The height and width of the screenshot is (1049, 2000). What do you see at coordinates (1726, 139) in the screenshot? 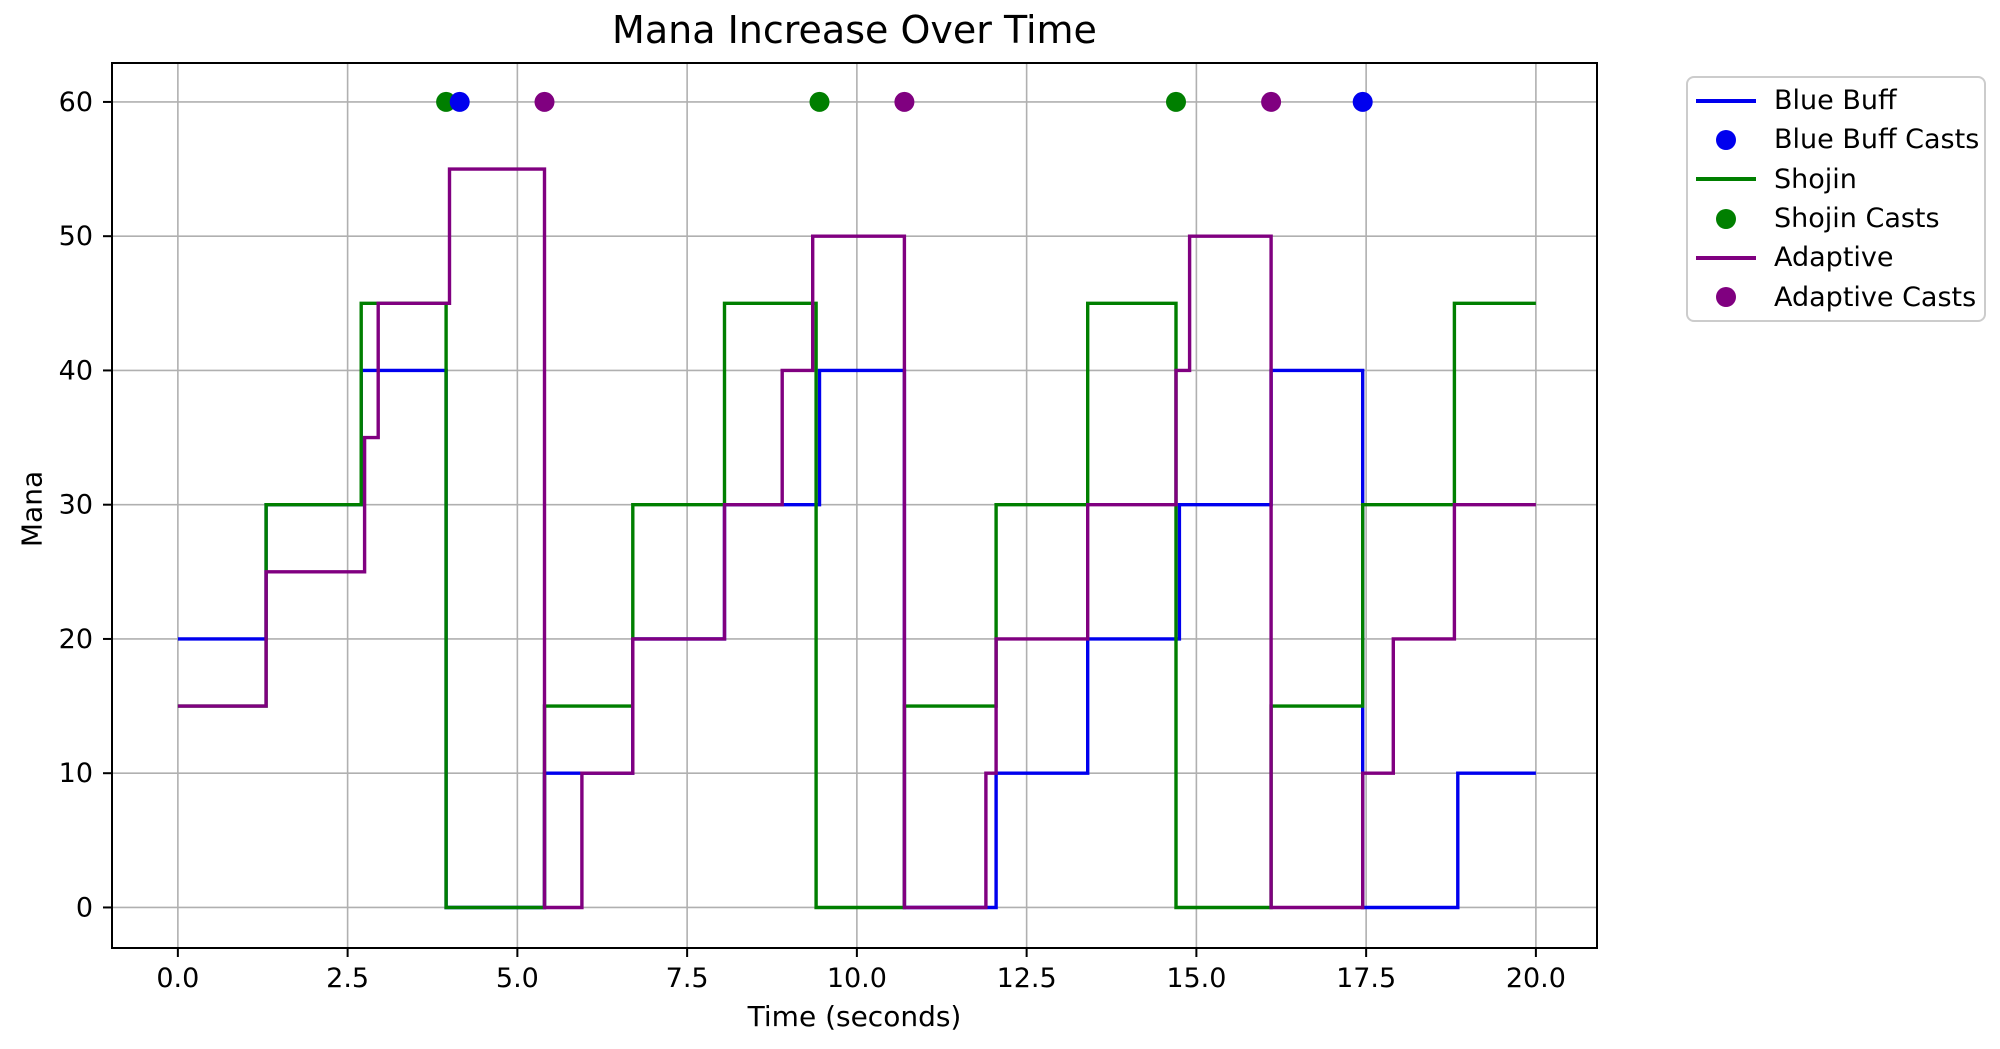
I see `blue-buff-casts-dot-swatch` at bounding box center [1726, 139].